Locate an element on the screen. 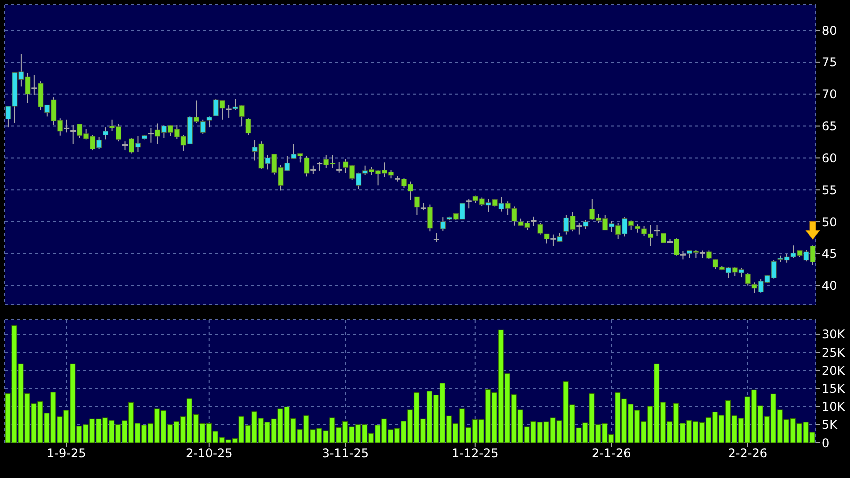 Image resolution: width=850 pixels, height=478 pixels. y-tick-label: 50 is located at coordinates (830, 222).